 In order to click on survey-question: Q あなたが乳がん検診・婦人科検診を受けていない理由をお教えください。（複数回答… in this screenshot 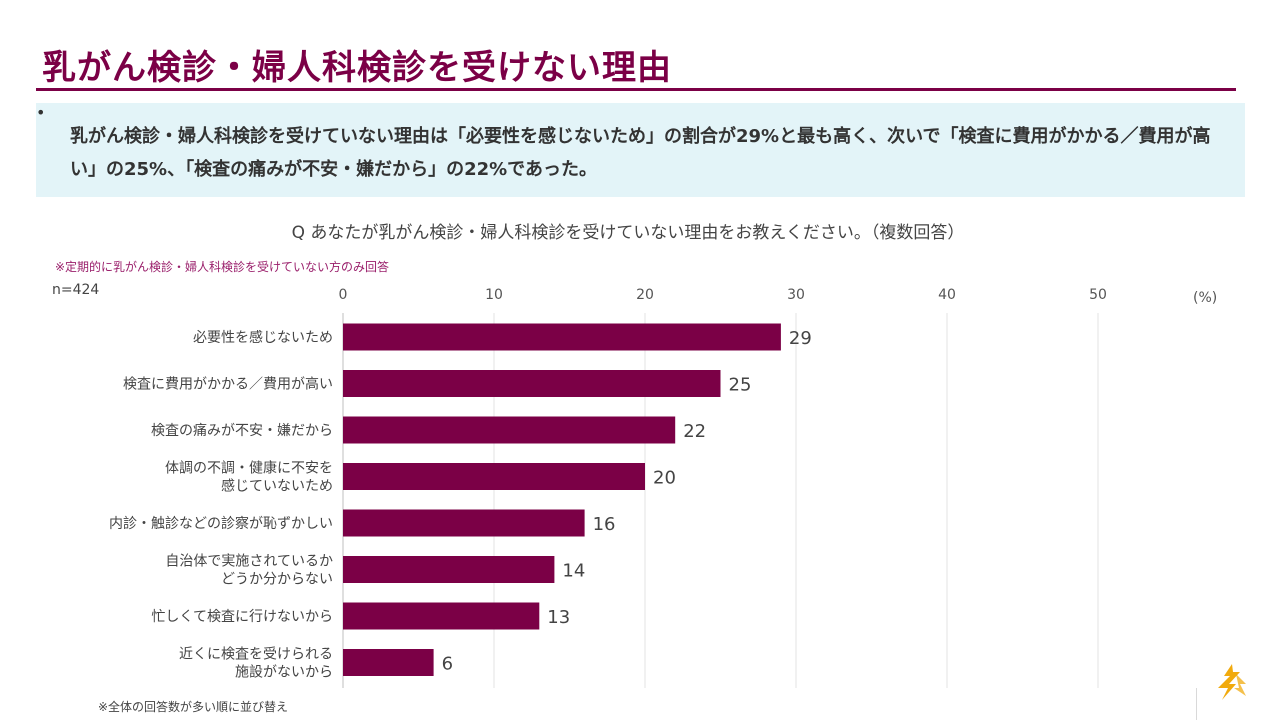, I will do `click(628, 233)`.